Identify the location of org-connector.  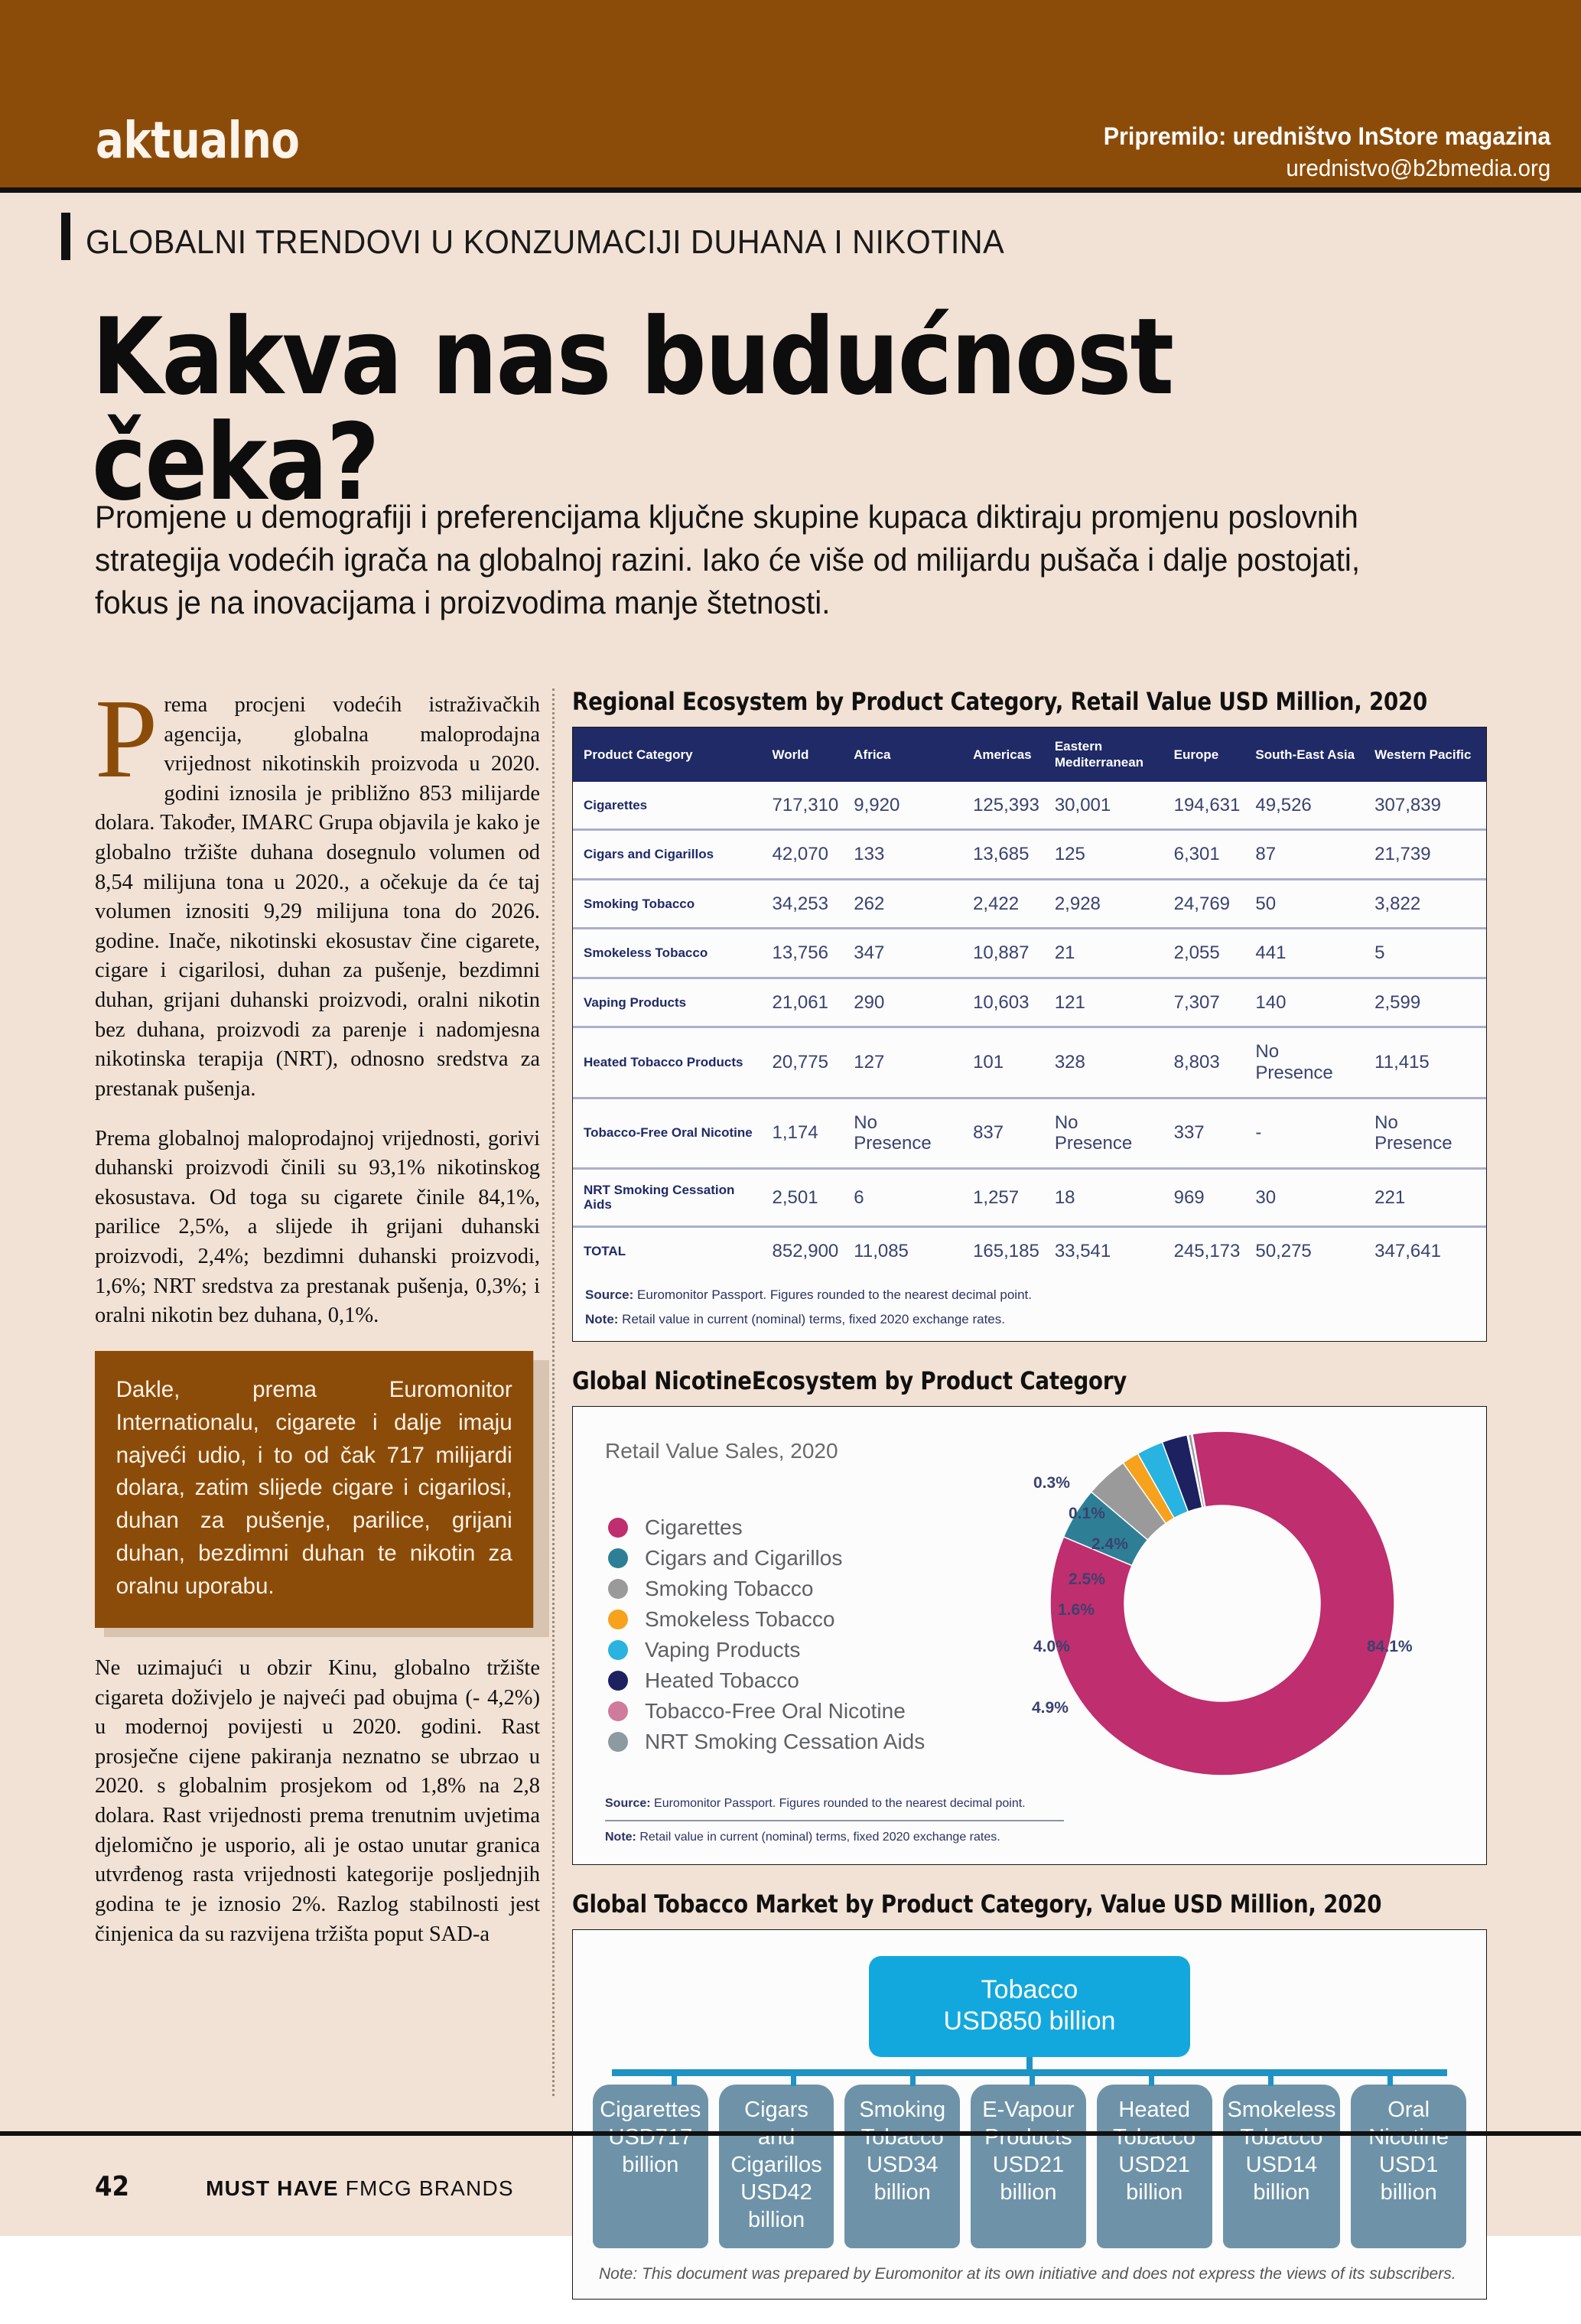
(1029, 2072).